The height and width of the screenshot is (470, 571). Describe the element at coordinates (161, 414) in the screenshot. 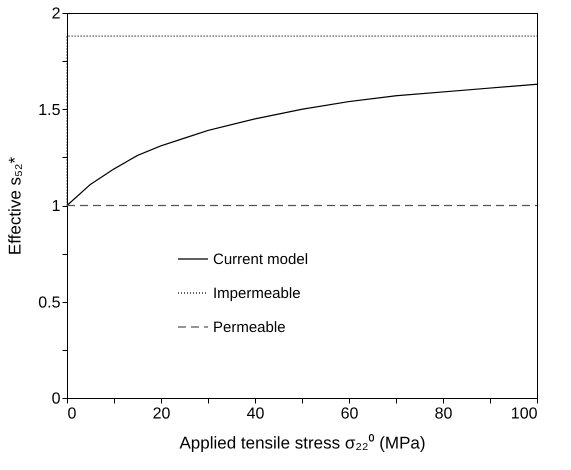

I see `x-tick-label: 20` at that location.